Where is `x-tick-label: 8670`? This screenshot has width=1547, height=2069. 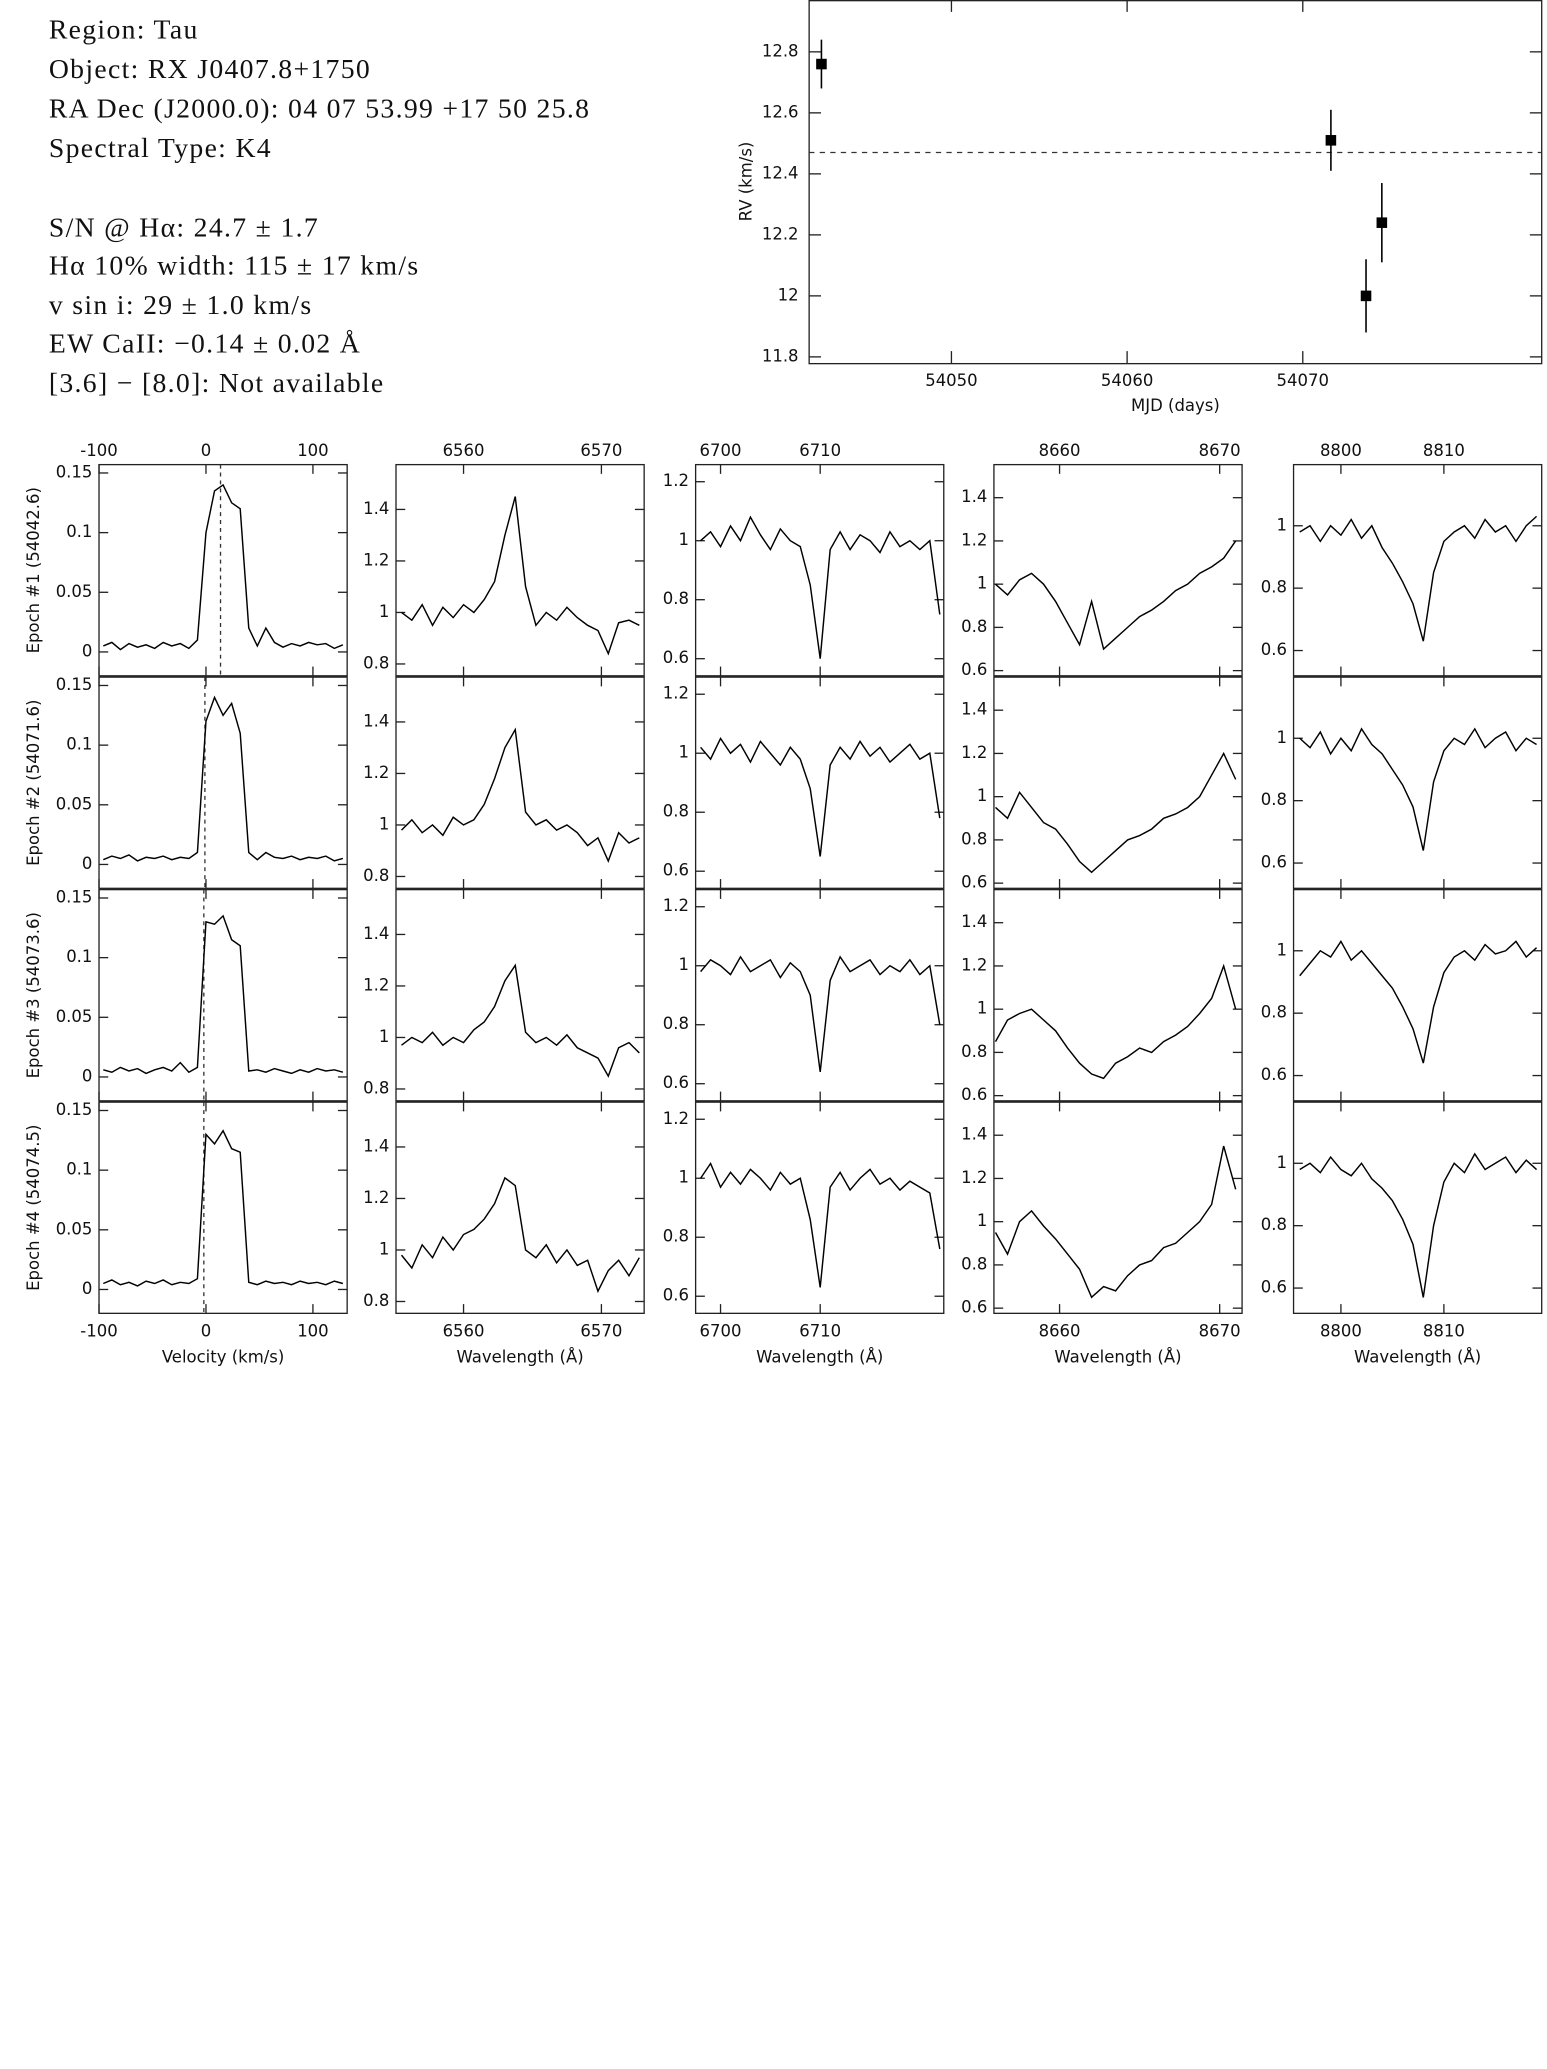
x-tick-label: 8670 is located at coordinates (1220, 1330).